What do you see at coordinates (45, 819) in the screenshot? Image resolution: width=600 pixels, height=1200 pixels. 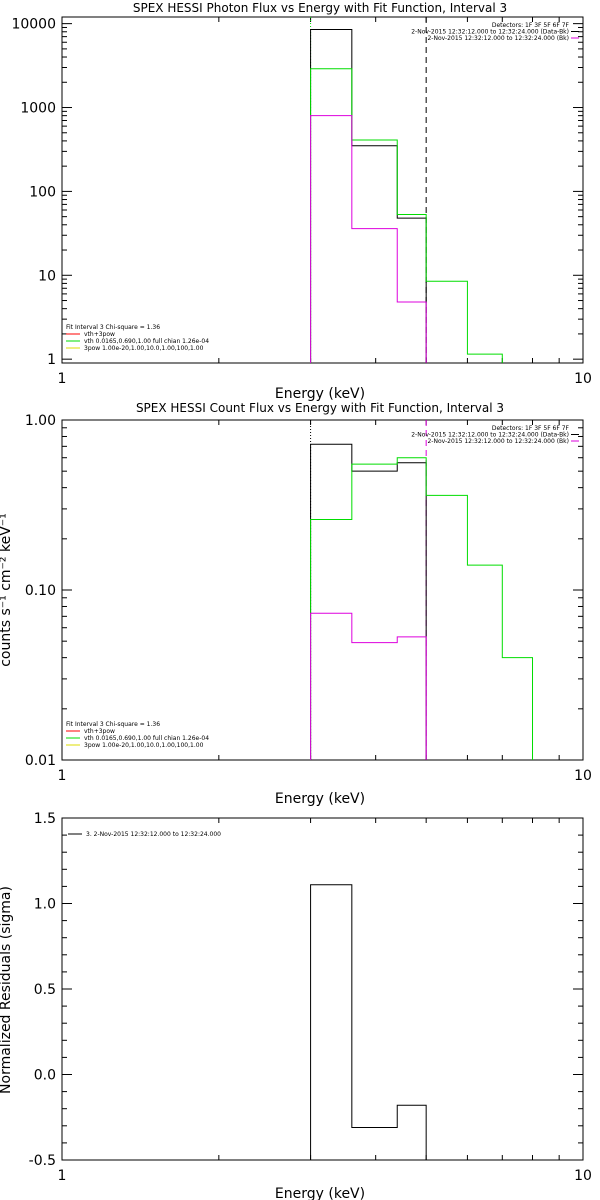 I see `y-tick-label: 1.5` at bounding box center [45, 819].